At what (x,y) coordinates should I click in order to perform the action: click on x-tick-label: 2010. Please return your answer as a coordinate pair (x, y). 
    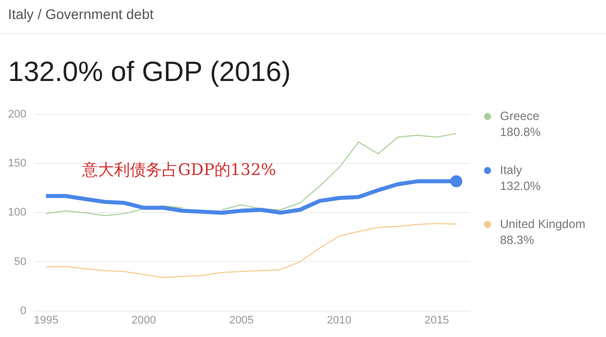
    Looking at the image, I should click on (339, 320).